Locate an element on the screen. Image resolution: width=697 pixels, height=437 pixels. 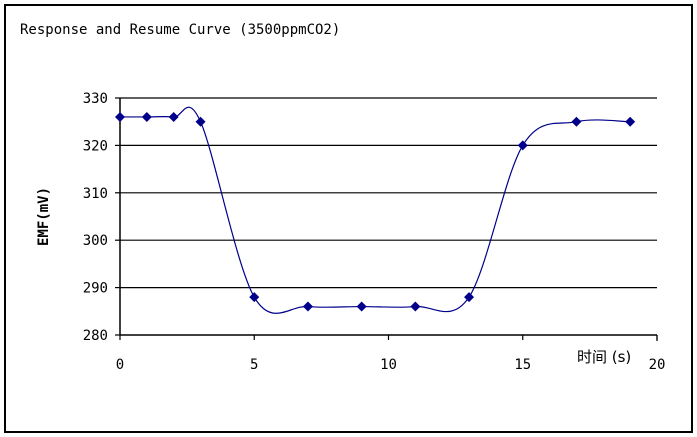
x-tick-label: 15 is located at coordinates (522, 365).